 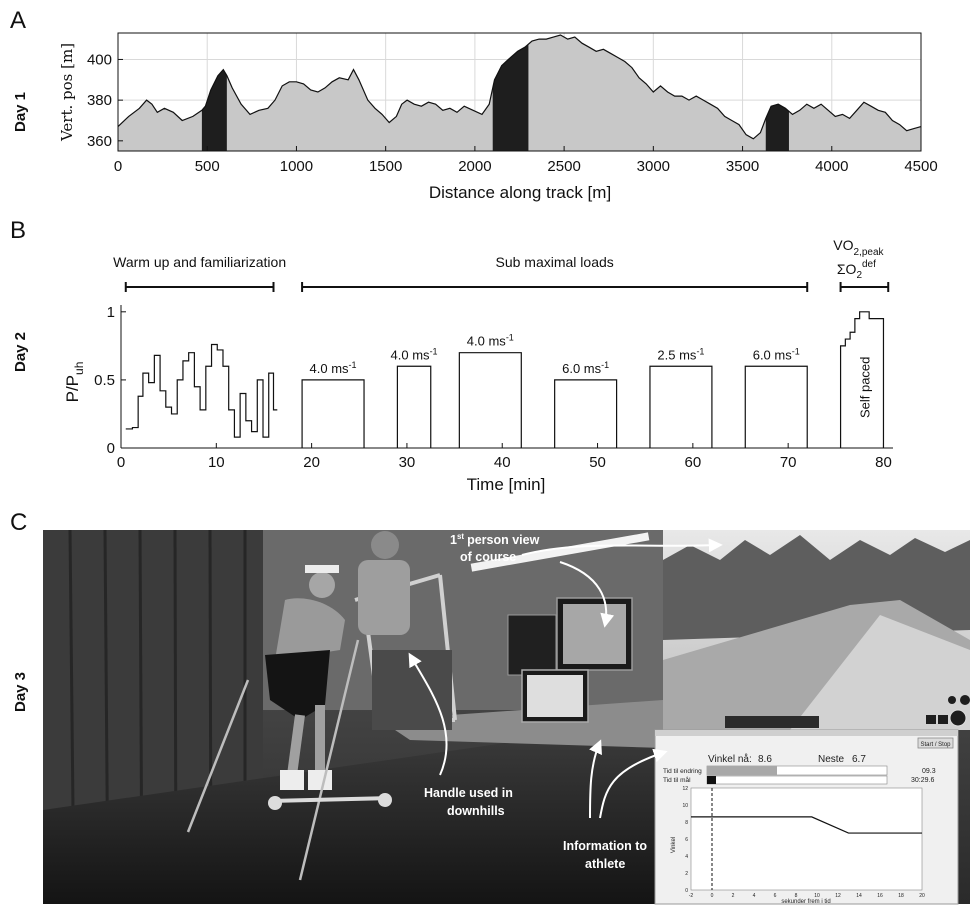 What do you see at coordinates (864, 387) in the screenshot?
I see `self-paced-label: Self paced` at bounding box center [864, 387].